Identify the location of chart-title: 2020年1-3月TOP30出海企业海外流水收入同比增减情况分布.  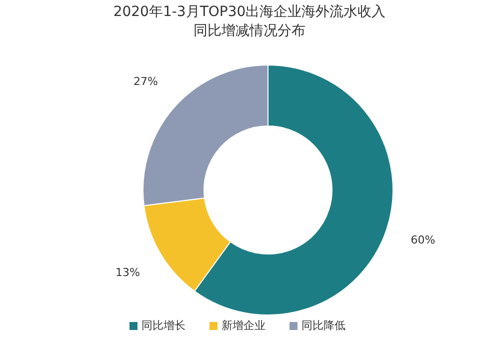
(249, 21).